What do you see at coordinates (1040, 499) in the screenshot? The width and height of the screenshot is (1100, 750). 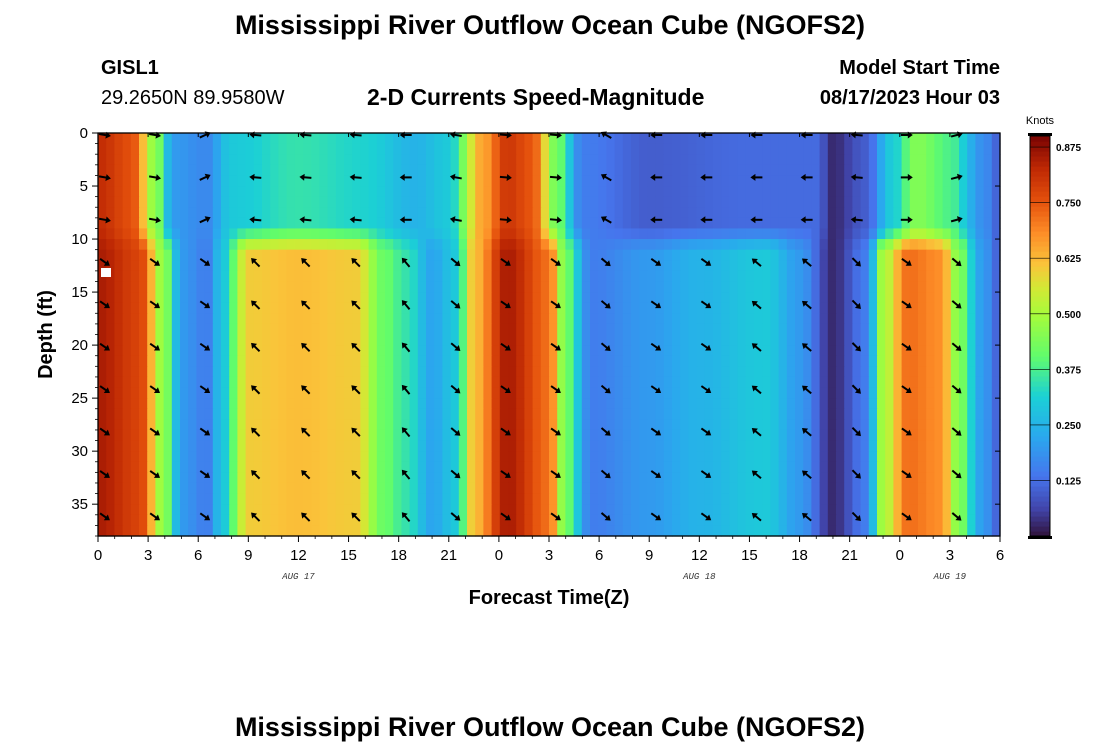 I see `colorbar-swatch` at bounding box center [1040, 499].